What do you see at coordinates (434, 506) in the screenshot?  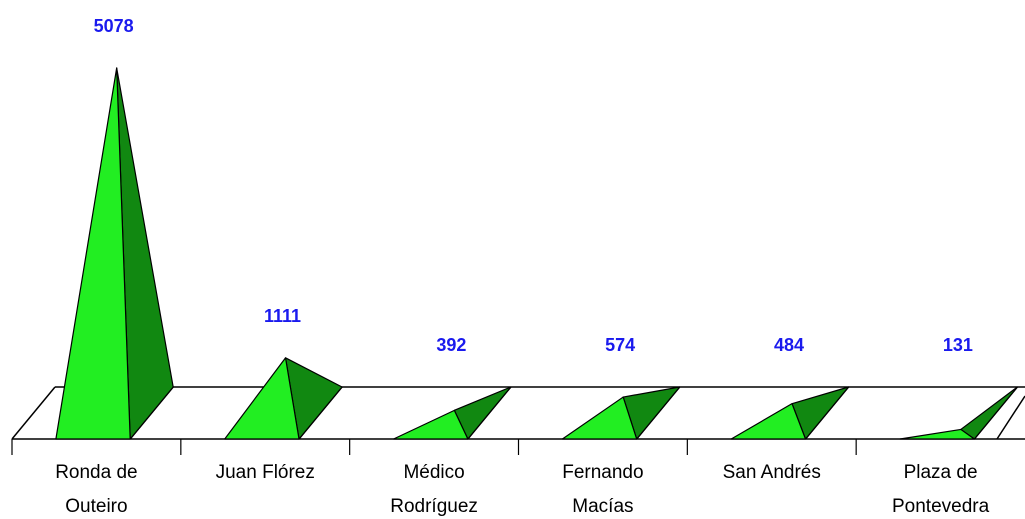 I see `category-label: Rodríguez` at bounding box center [434, 506].